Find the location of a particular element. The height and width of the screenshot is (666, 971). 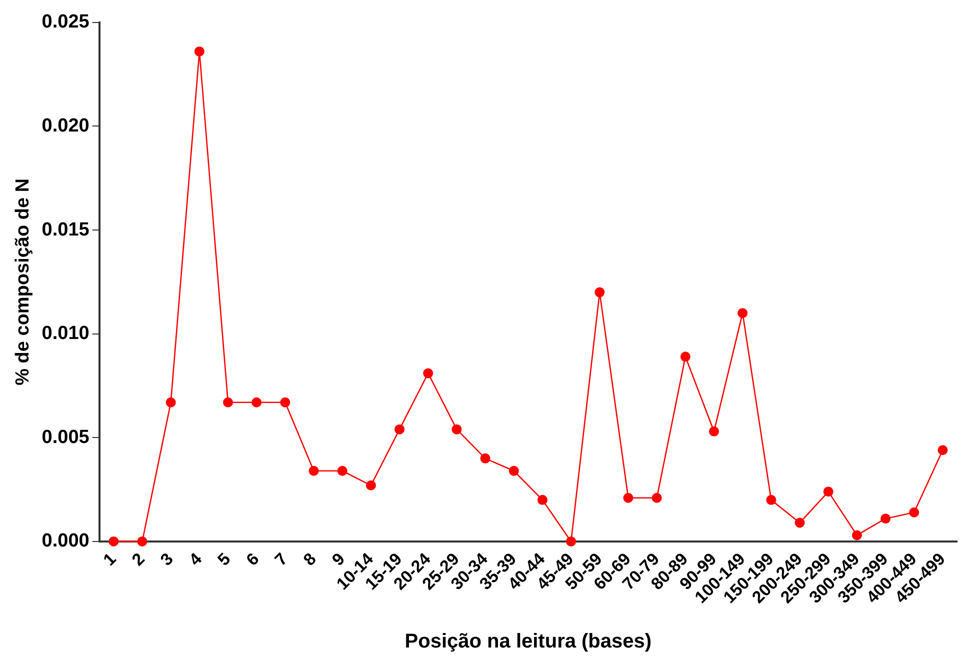

y-axis-title: % de composição de N is located at coordinates (23, 282).